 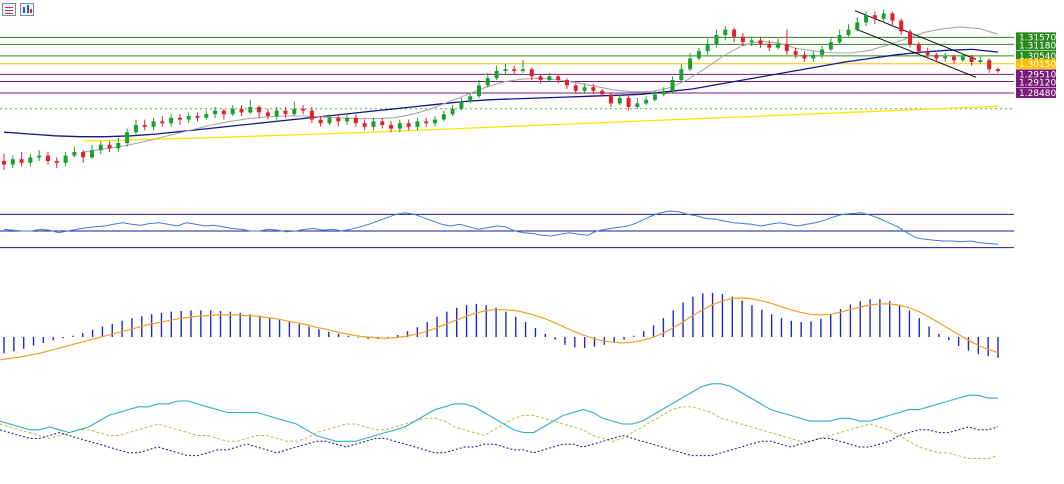 I want to click on price-label-text: 1.31180, so click(x=1037, y=46).